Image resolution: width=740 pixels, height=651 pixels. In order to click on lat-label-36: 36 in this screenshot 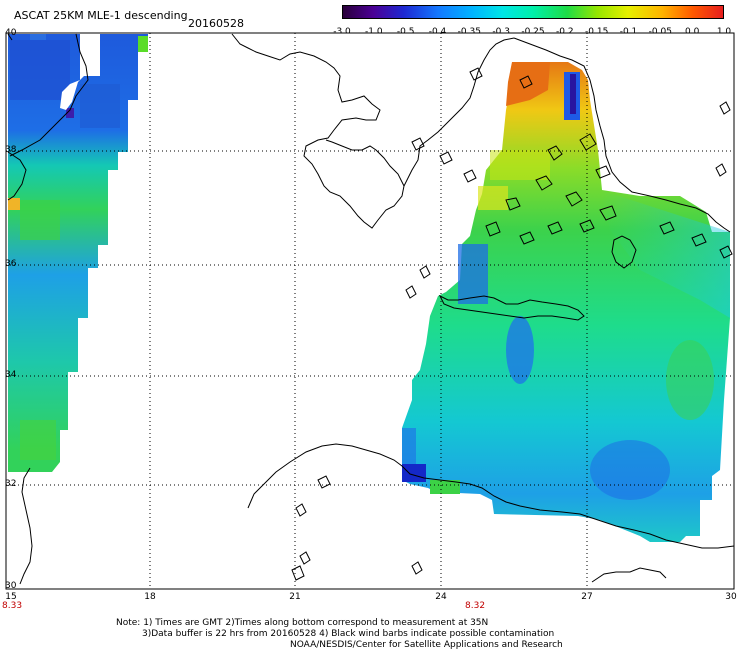, I will do `click(11, 264)`.